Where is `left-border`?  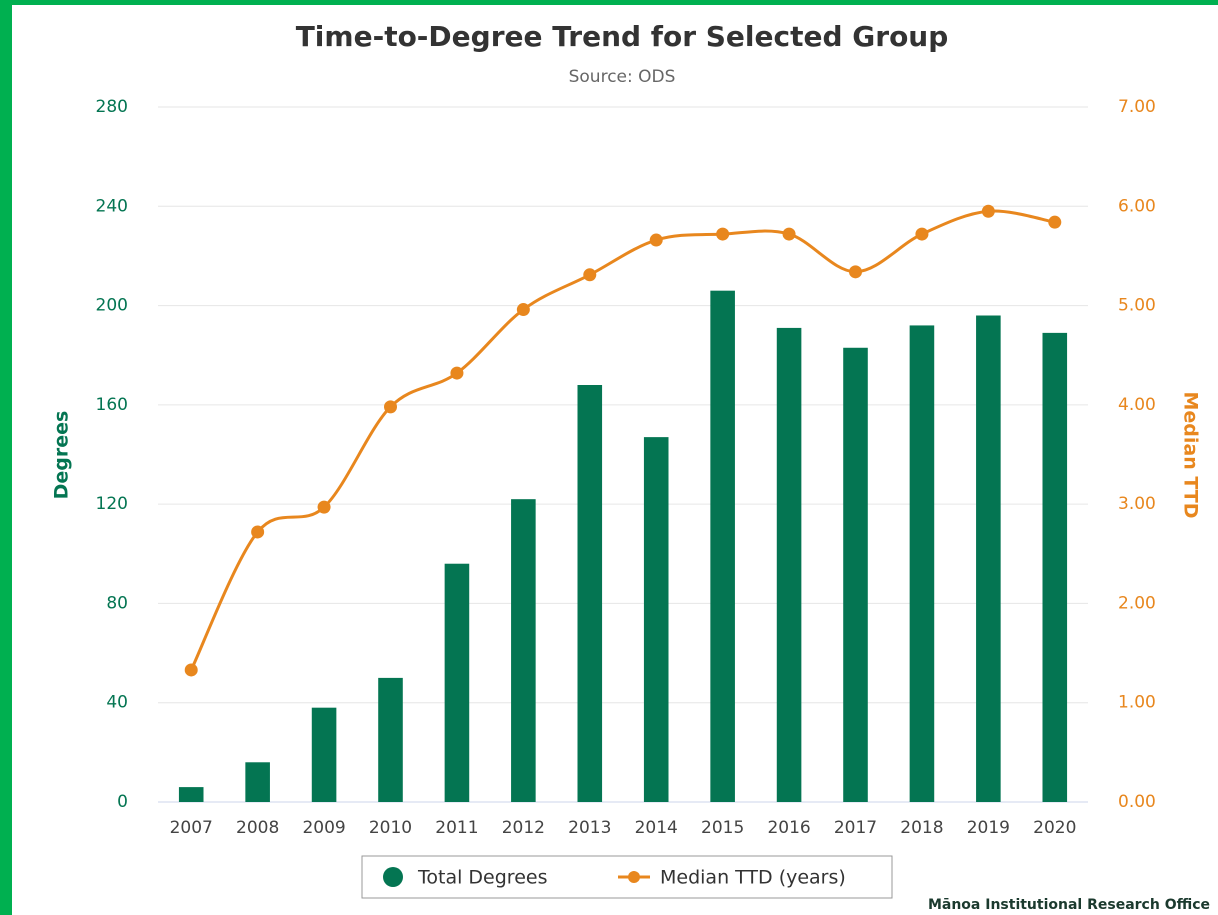 left-border is located at coordinates (6, 457).